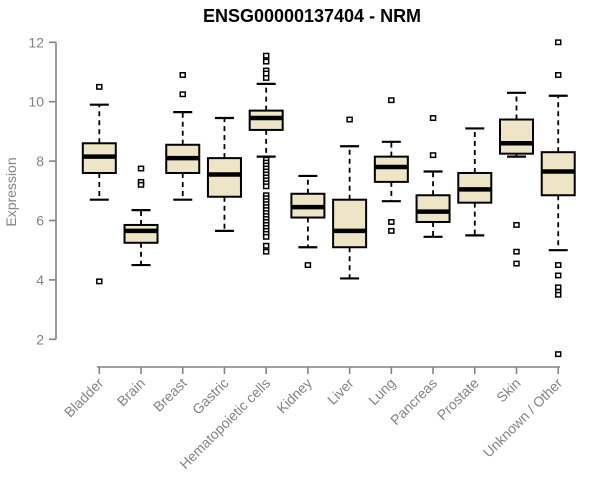 The width and height of the screenshot is (600, 500). I want to click on boxplot-gastric, so click(224, 174).